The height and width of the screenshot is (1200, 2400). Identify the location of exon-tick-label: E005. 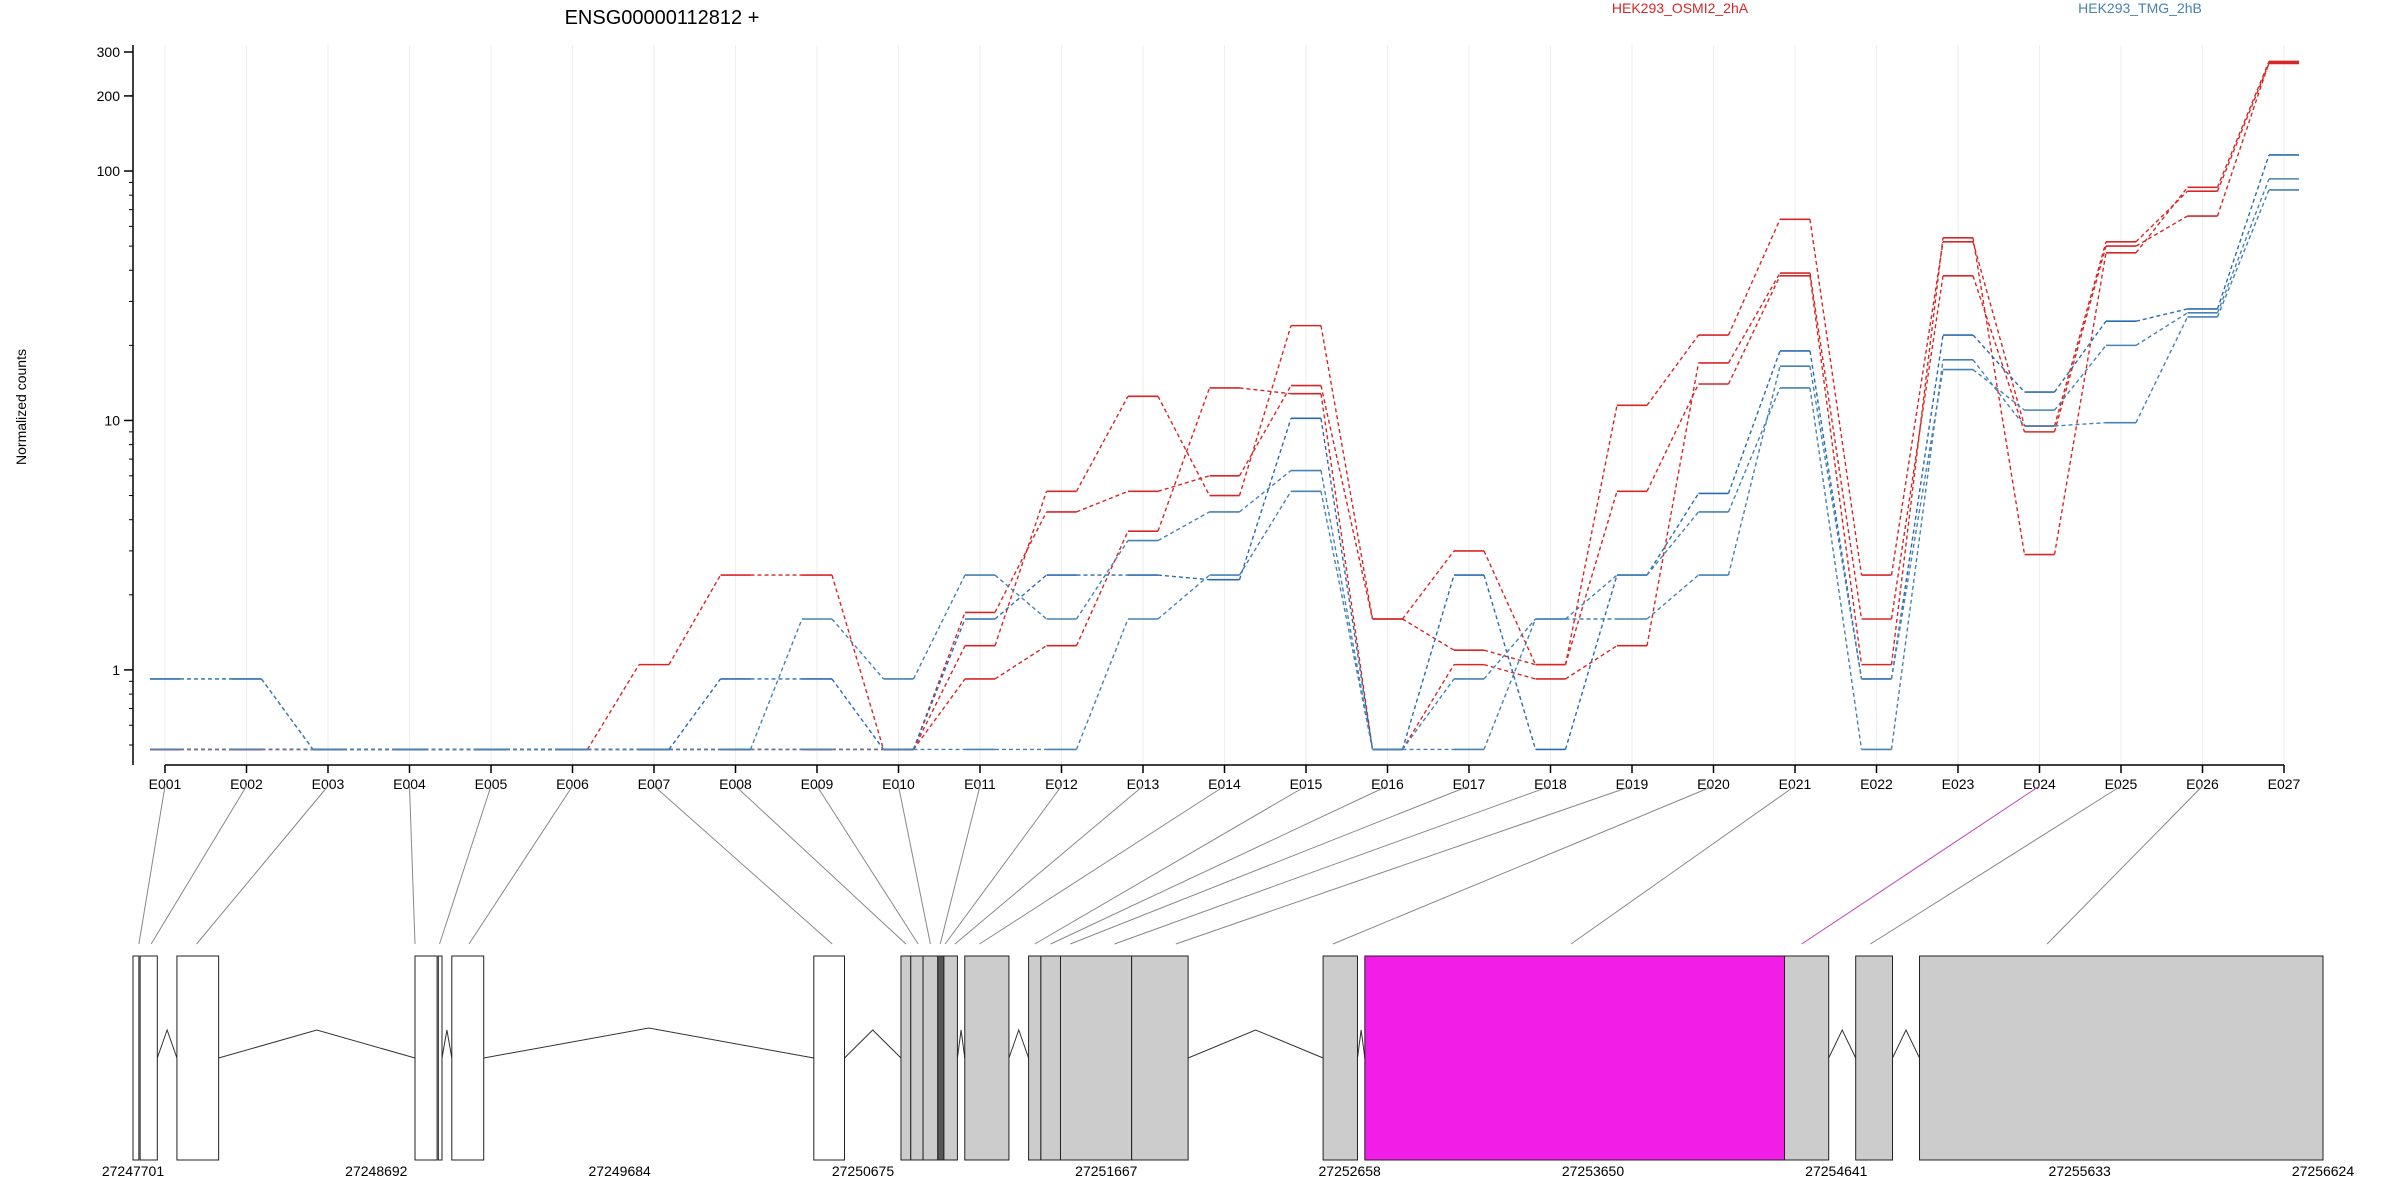
(491, 784).